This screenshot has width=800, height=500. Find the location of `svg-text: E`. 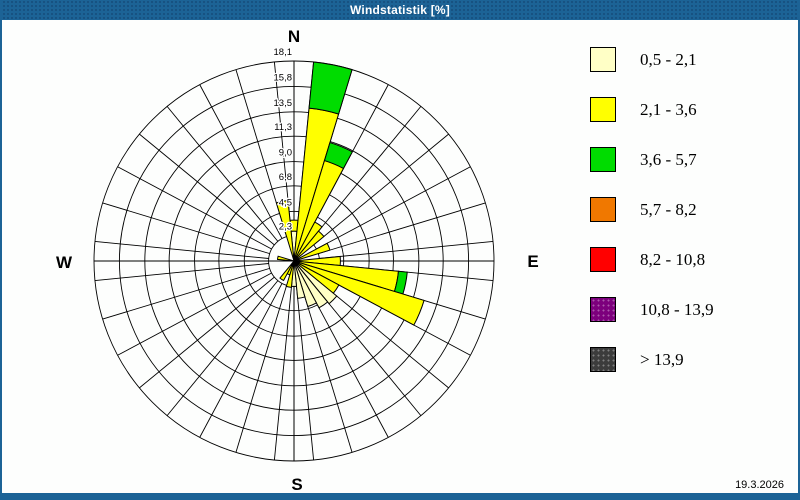

svg-text: E is located at coordinates (532, 261).